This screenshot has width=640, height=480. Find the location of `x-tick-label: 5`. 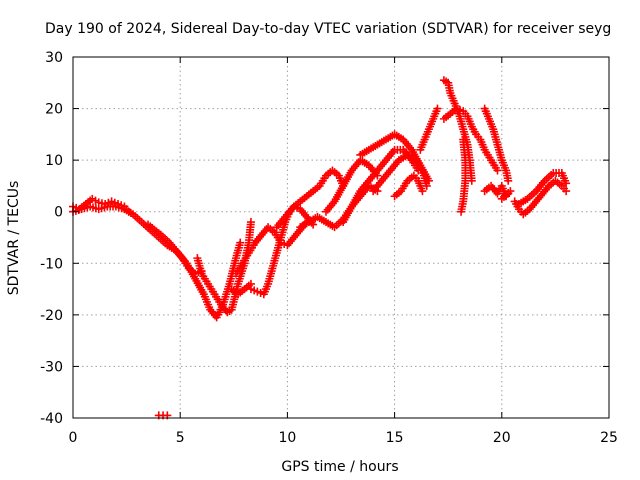

x-tick-label: 5 is located at coordinates (180, 438).